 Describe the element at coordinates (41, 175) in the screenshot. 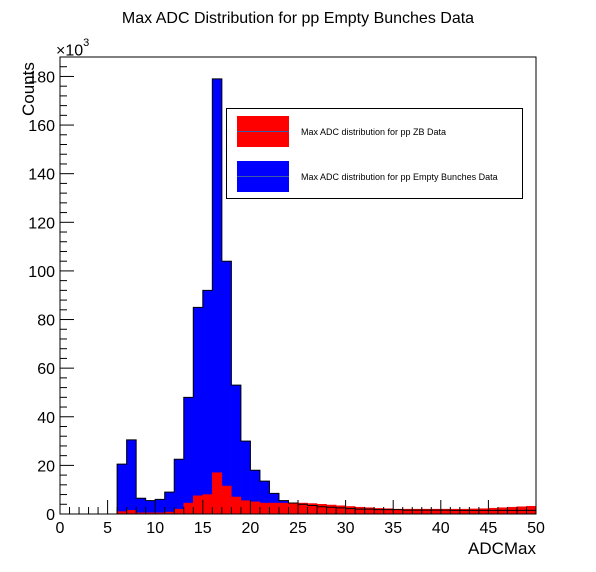

I see `y-tick-label-140: 140` at that location.